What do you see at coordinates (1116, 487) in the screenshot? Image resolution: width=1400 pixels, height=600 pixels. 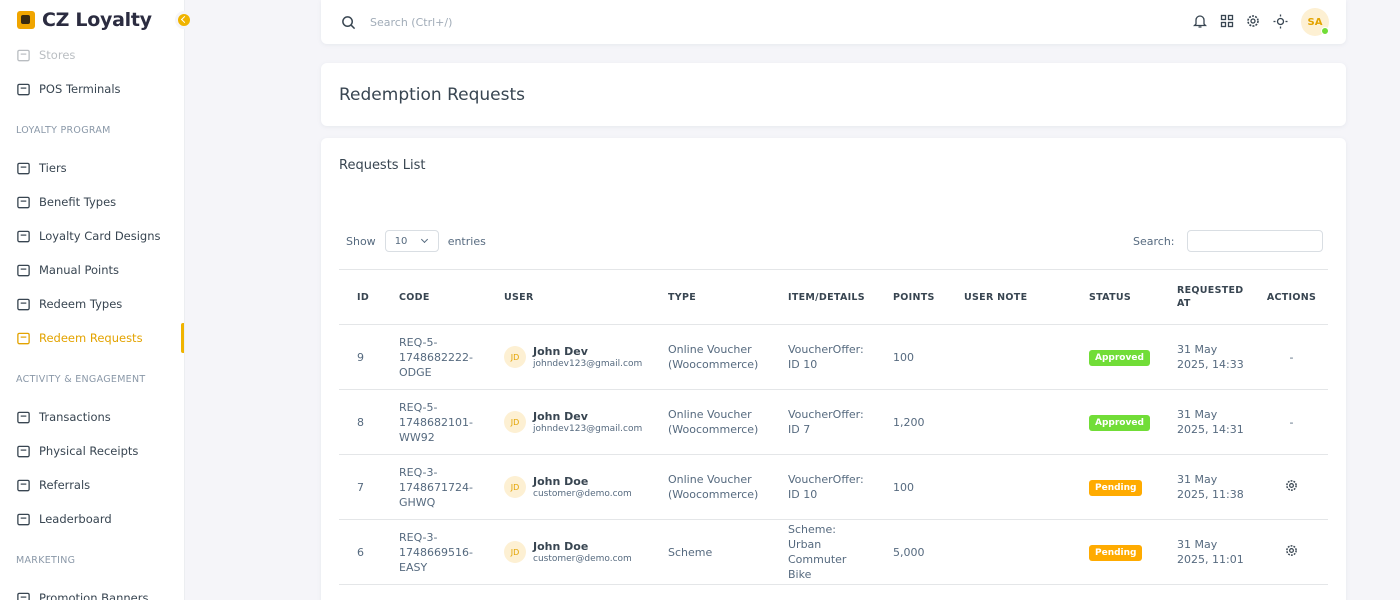 I see `status-badge: Pending` at bounding box center [1116, 487].